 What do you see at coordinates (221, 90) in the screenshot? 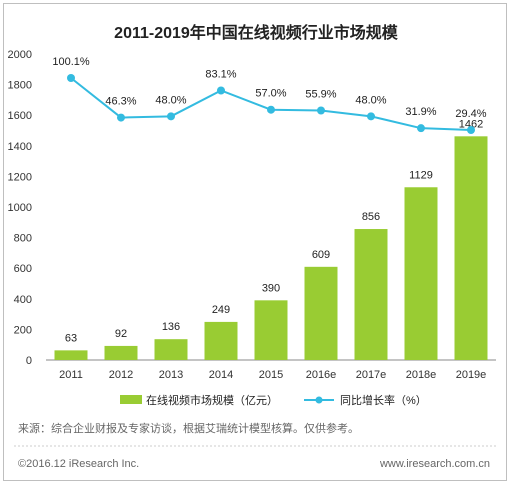
I see `growth-point-2014` at bounding box center [221, 90].